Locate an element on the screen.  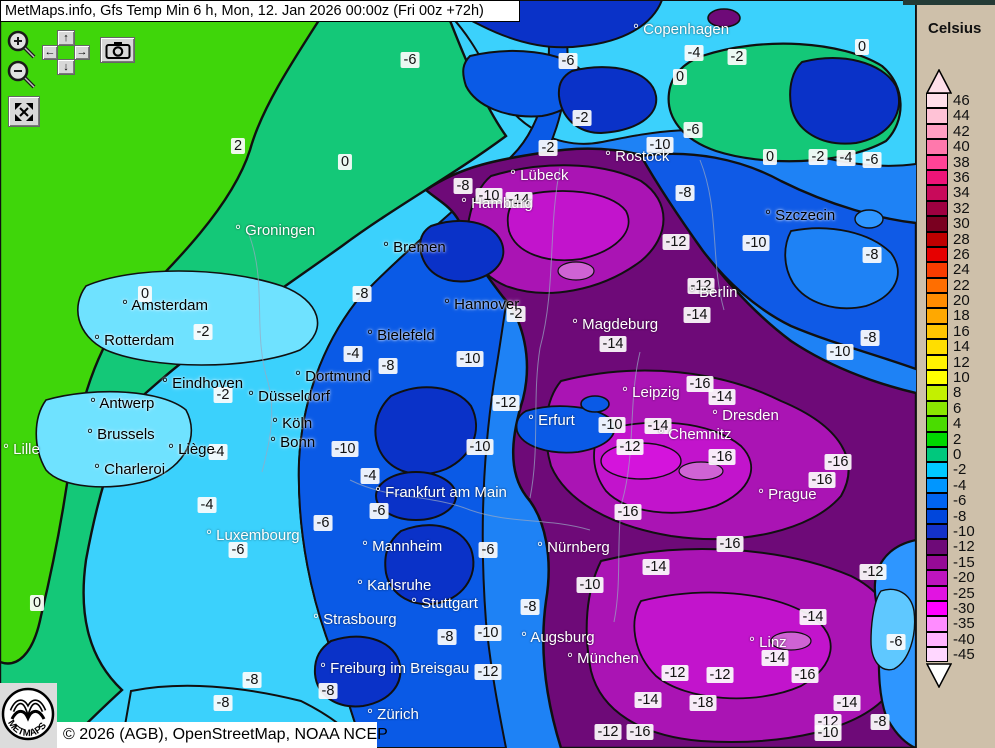
pan-down-button: ↓ is located at coordinates (66, 67).